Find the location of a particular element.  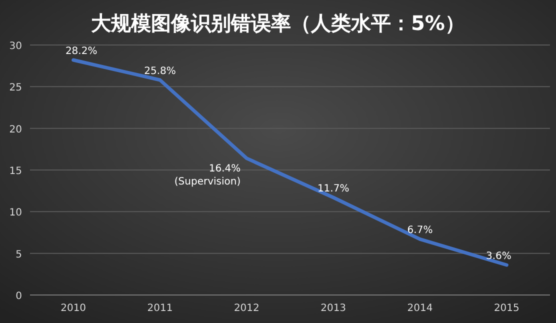

y-tick-label: 0 is located at coordinates (19, 296).